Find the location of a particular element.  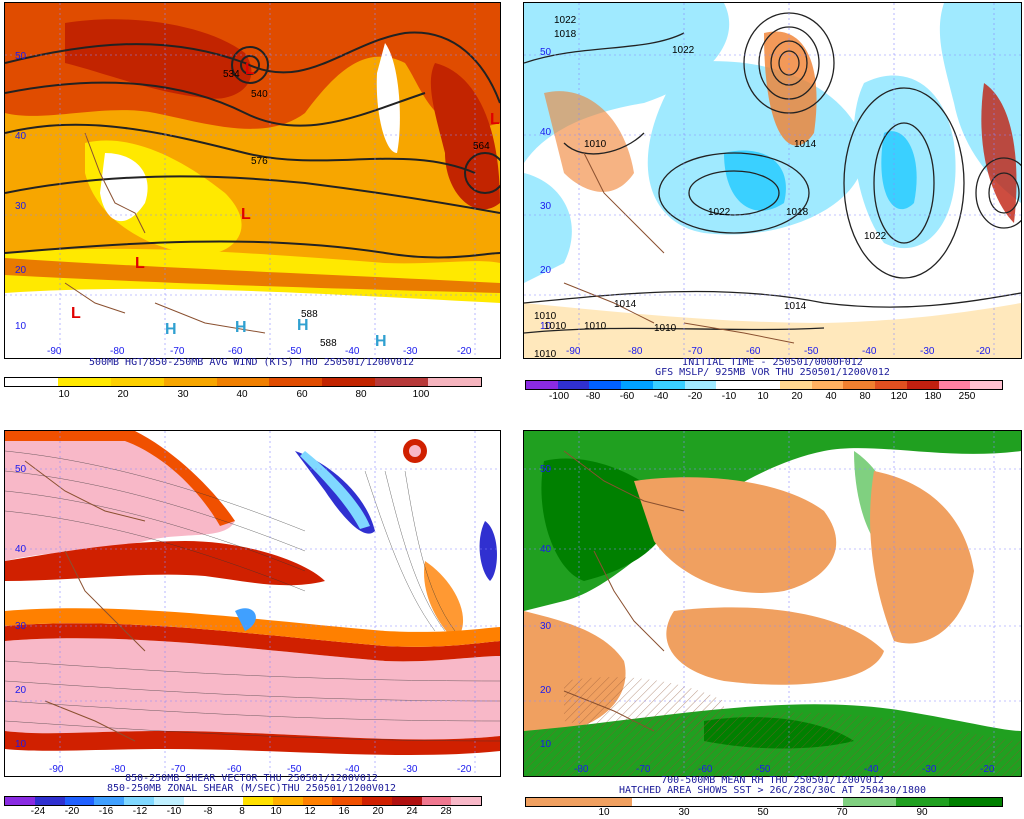

panel-caption: 700-500MB MEAN RH THU 250501/1200V012 is located at coordinates (772, 780).